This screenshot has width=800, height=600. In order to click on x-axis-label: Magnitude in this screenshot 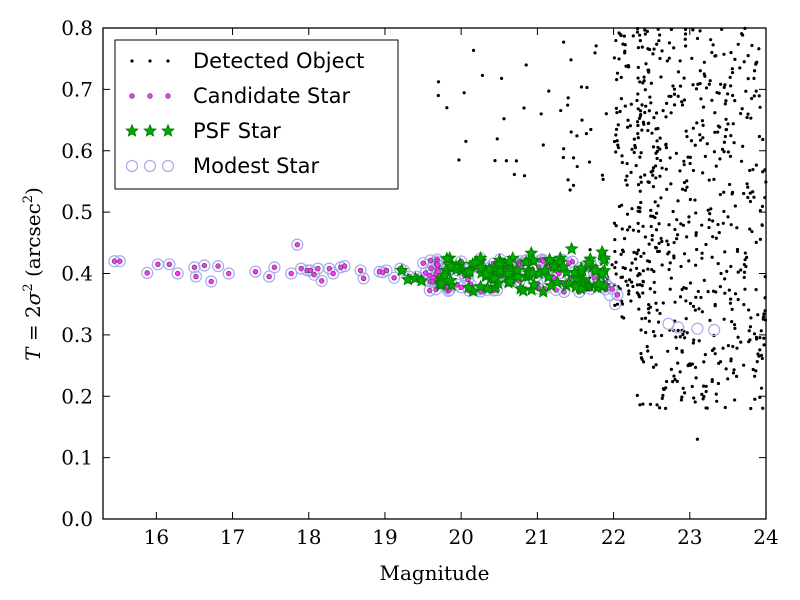, I will do `click(434, 573)`.